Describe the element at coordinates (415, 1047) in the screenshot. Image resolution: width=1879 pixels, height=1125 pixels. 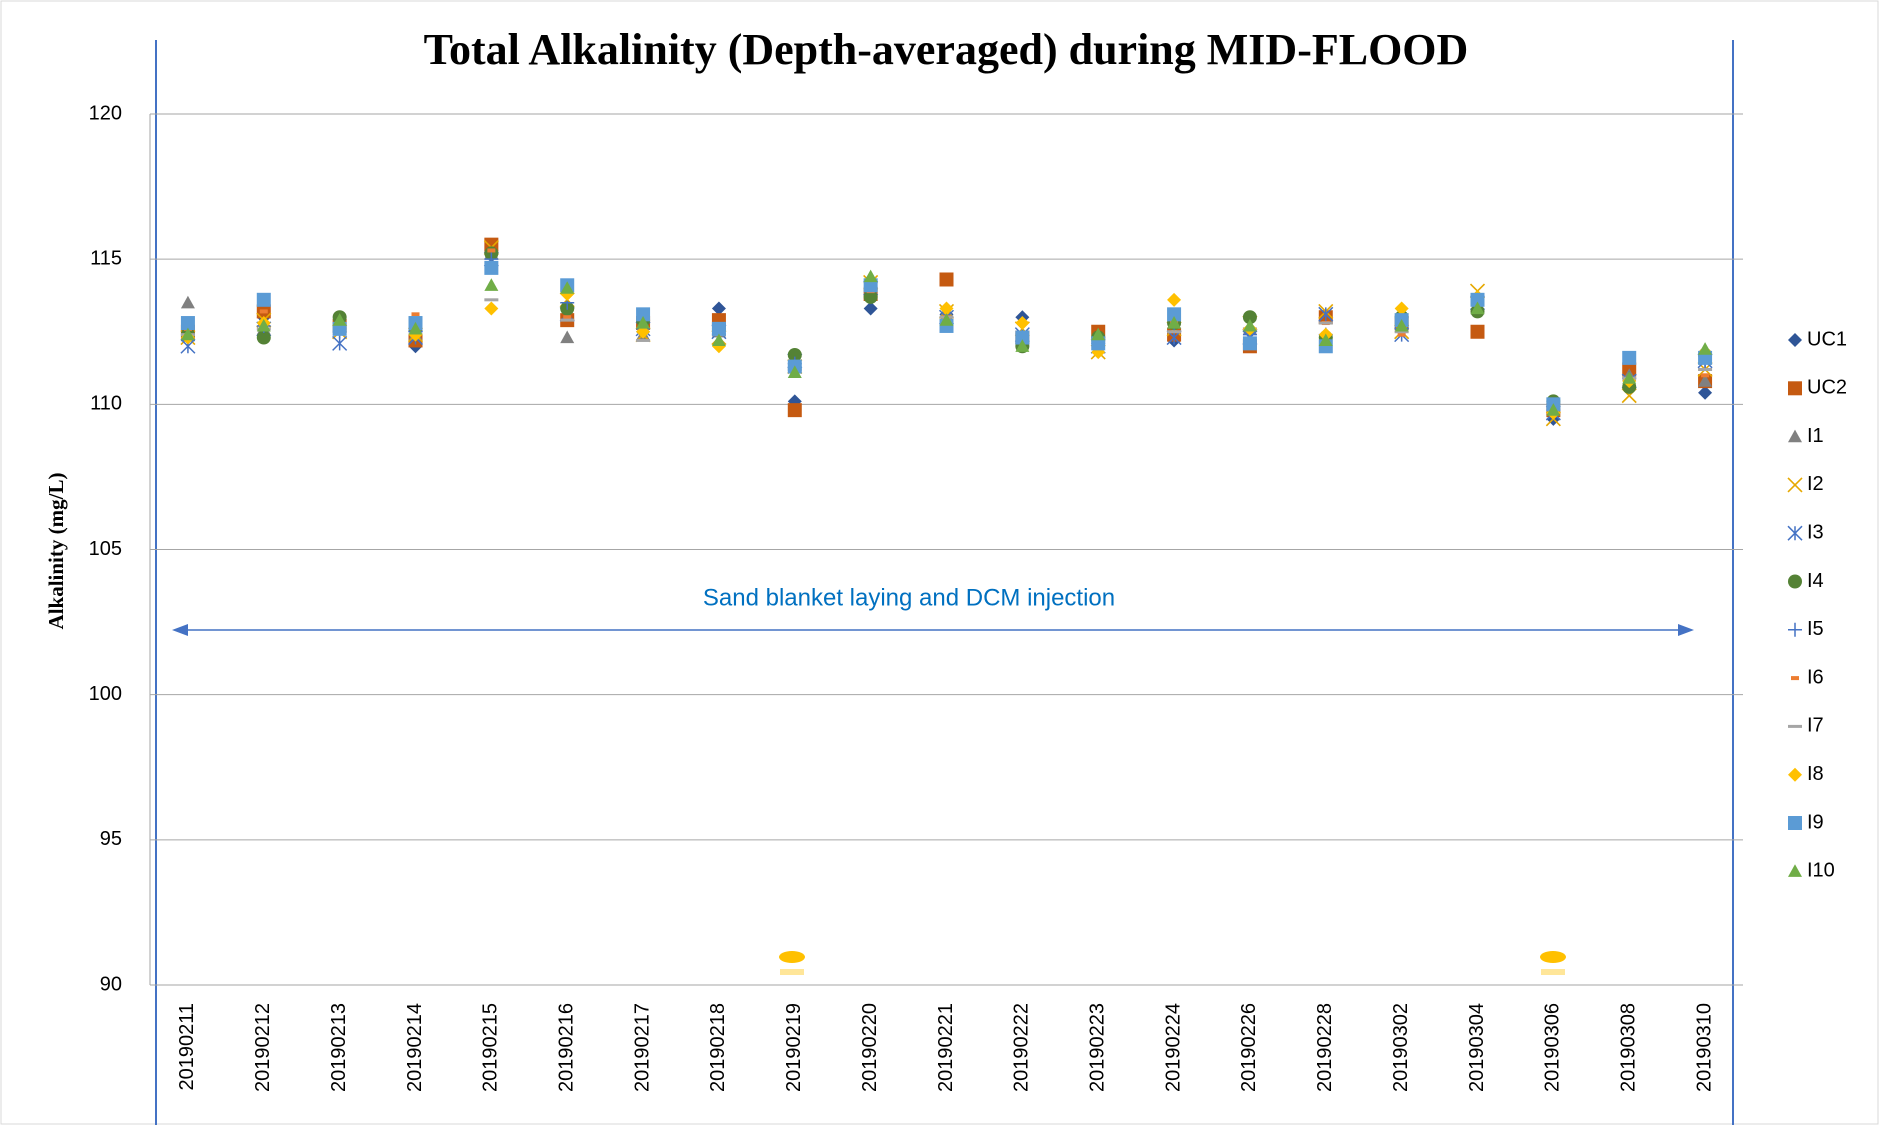
I see `x-tick-label: 20190214` at that location.